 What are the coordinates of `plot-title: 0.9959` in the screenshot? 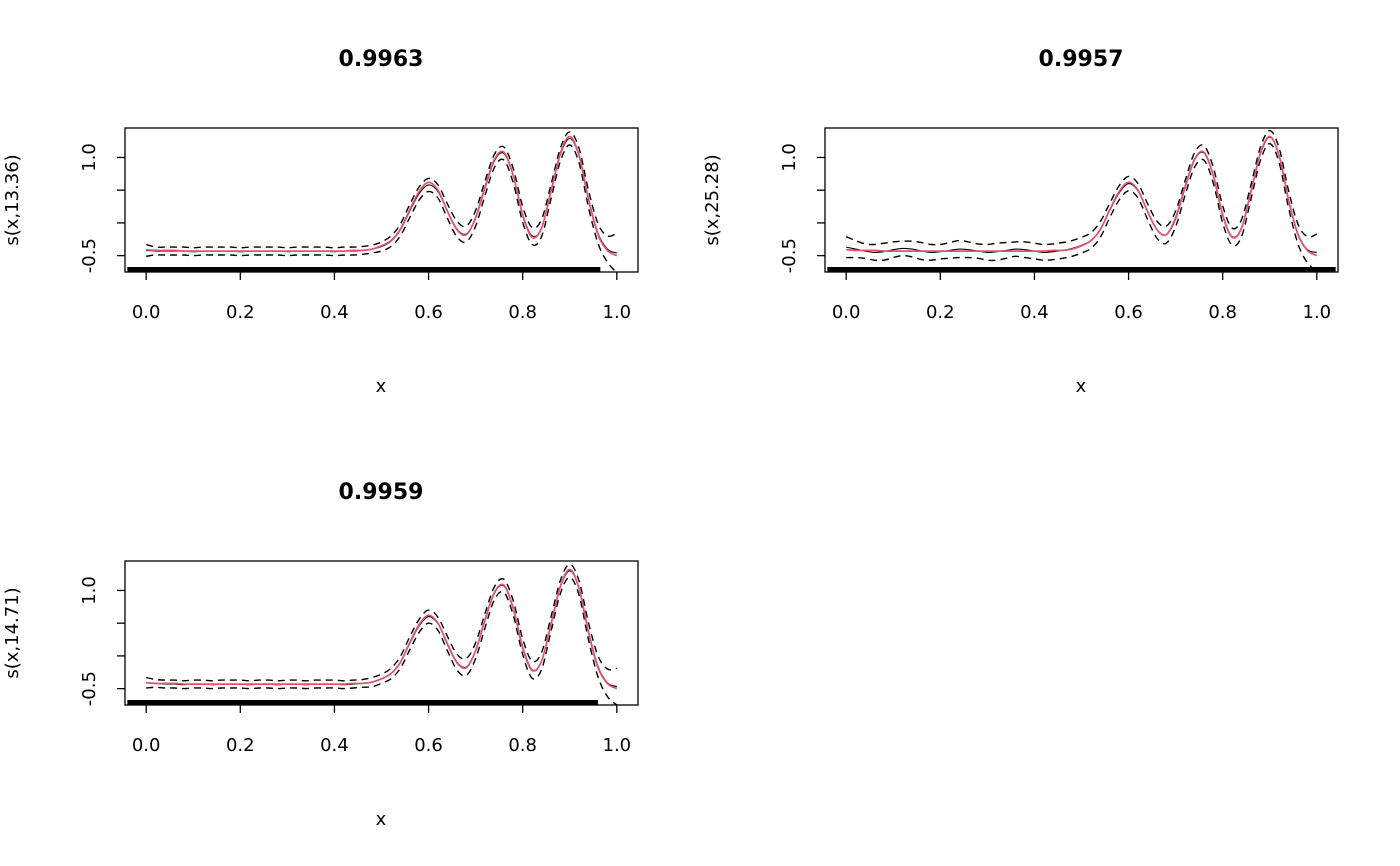 It's located at (381, 492).